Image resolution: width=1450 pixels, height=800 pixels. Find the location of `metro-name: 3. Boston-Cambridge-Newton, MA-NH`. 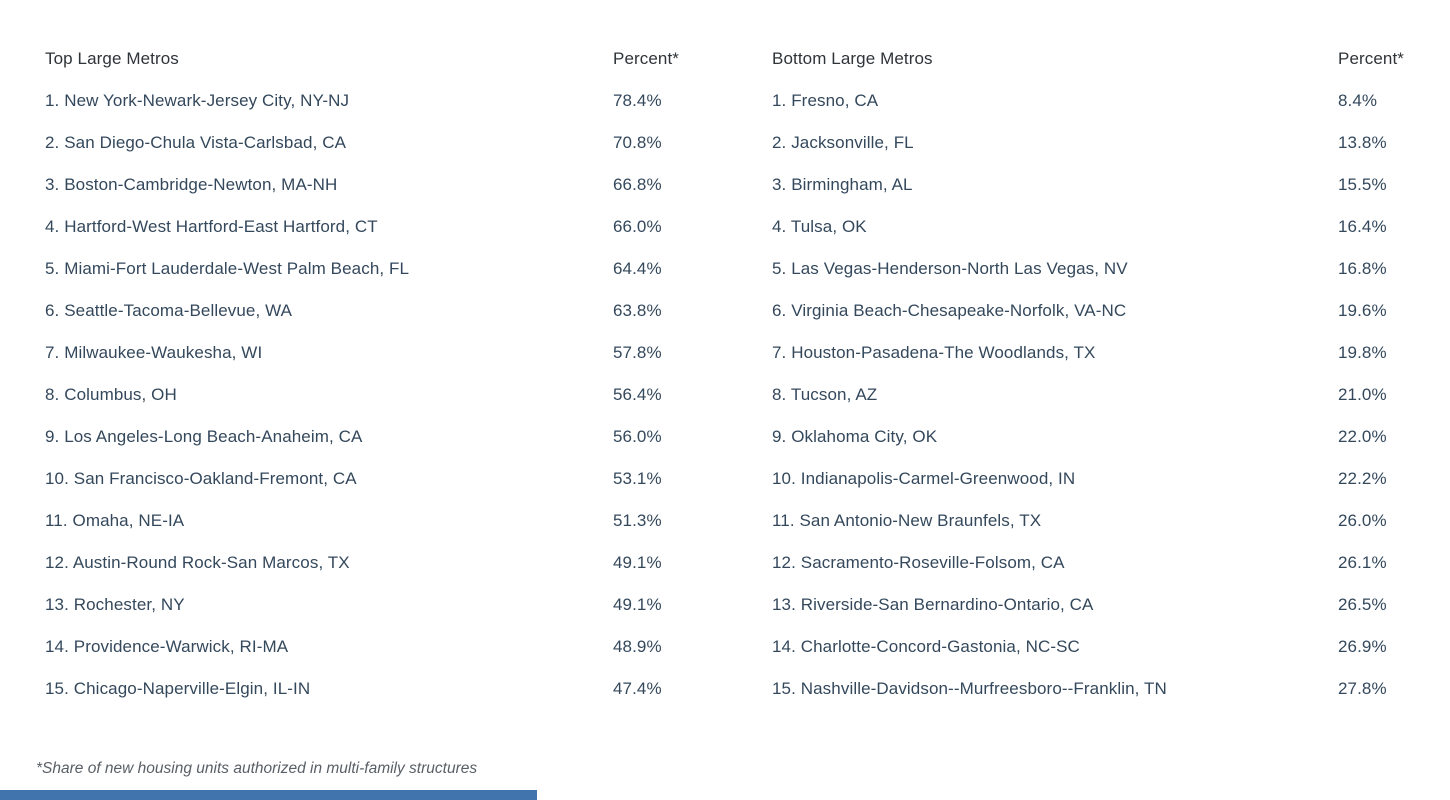

metro-name: 3. Boston-Cambridge-Newton, MA-NH is located at coordinates (191, 184).